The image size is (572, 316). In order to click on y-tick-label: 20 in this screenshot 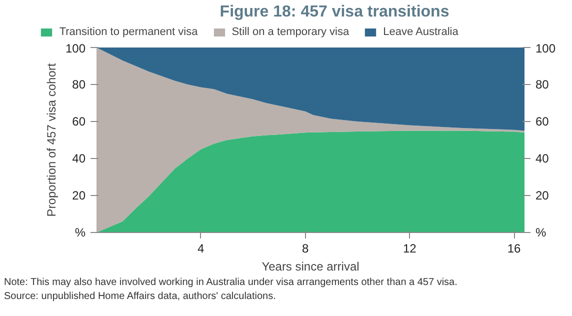, I will do `click(79, 195)`.